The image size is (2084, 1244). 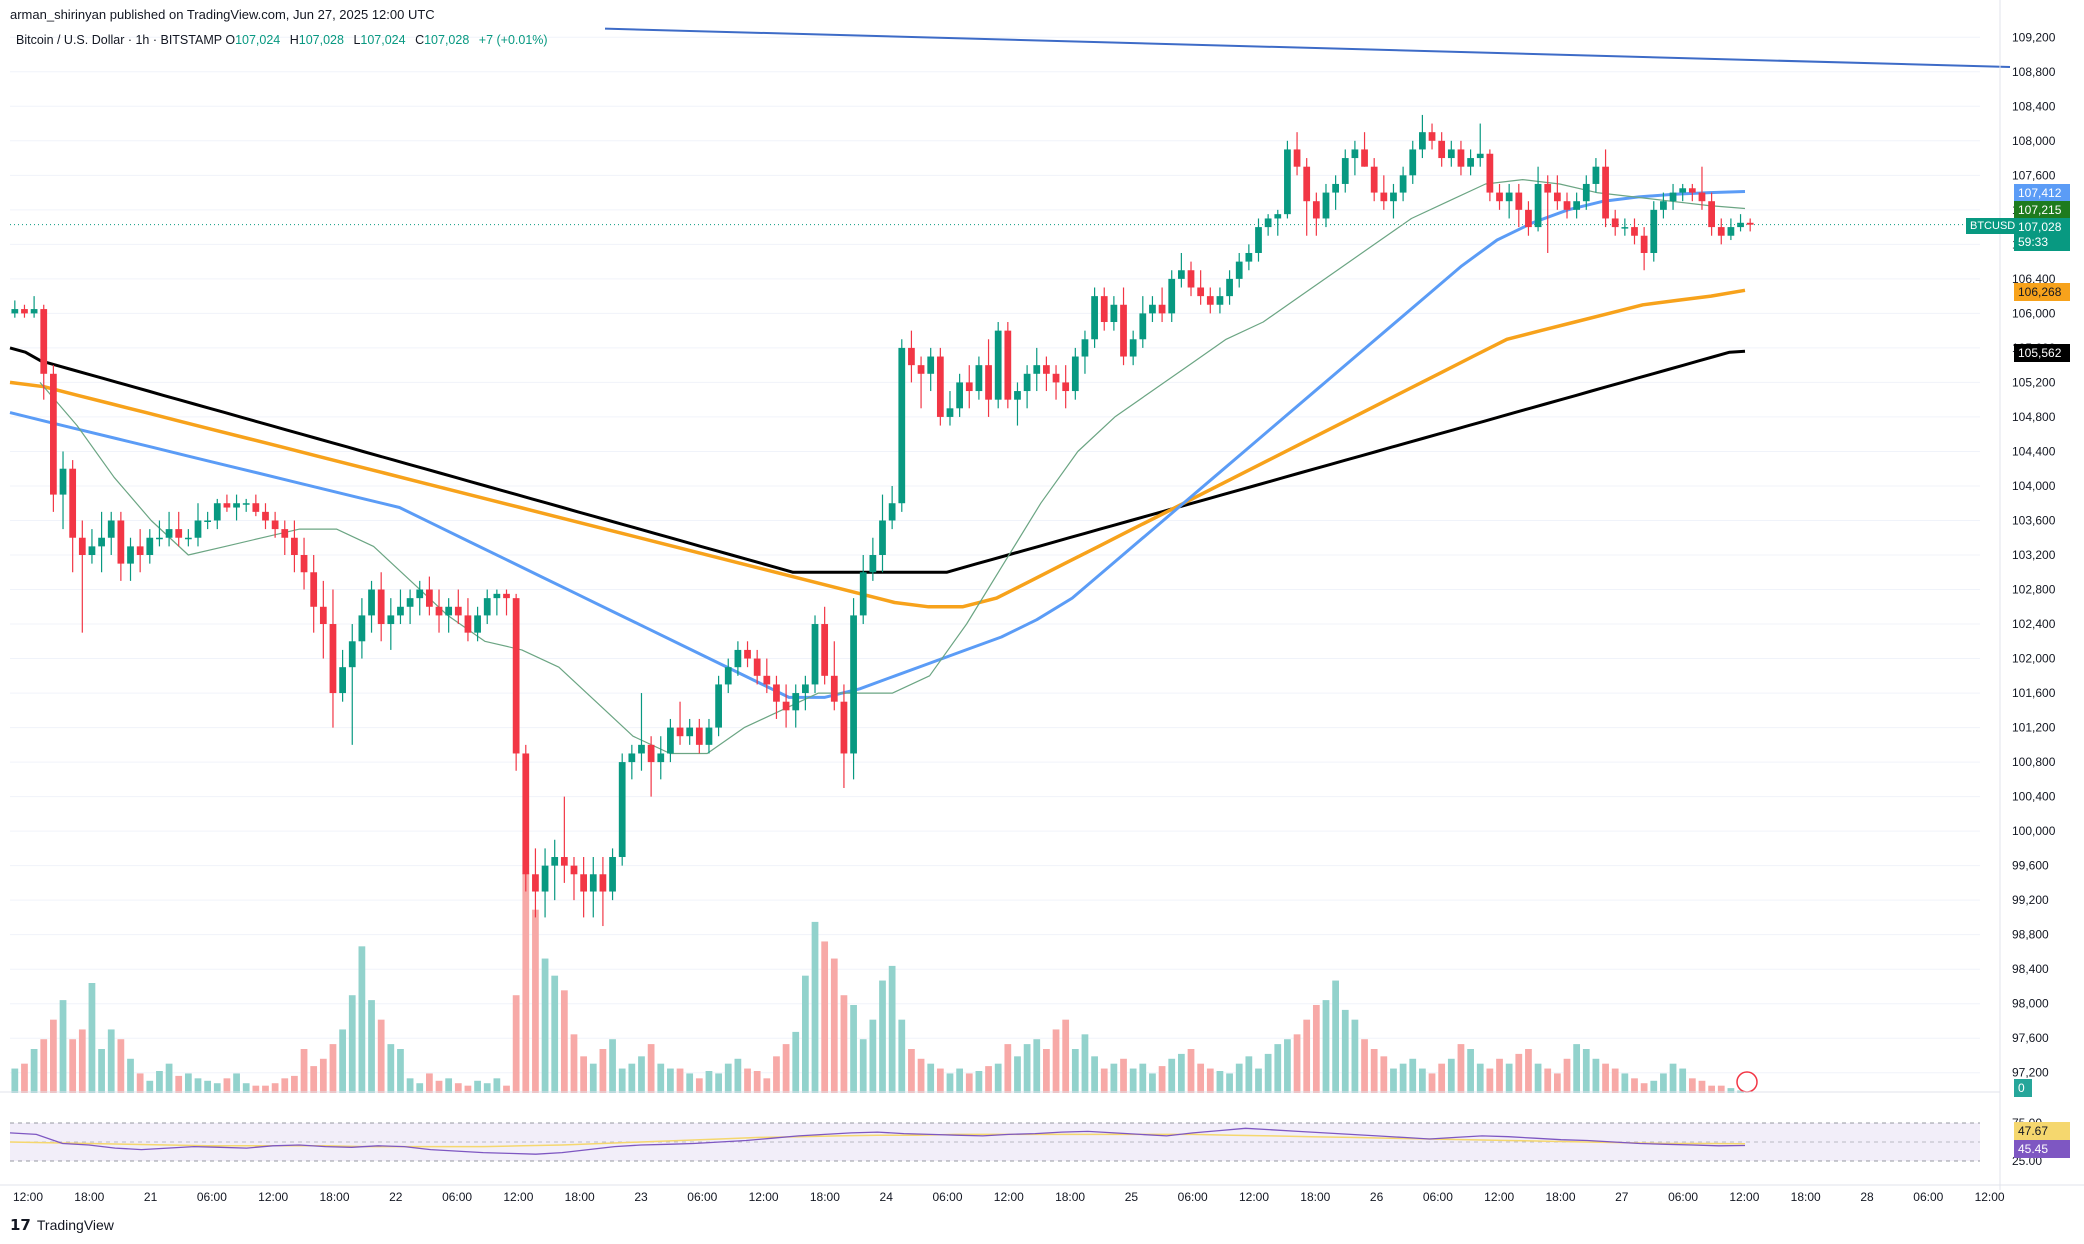 What do you see at coordinates (884, 983) in the screenshot?
I see `volume-bars` at bounding box center [884, 983].